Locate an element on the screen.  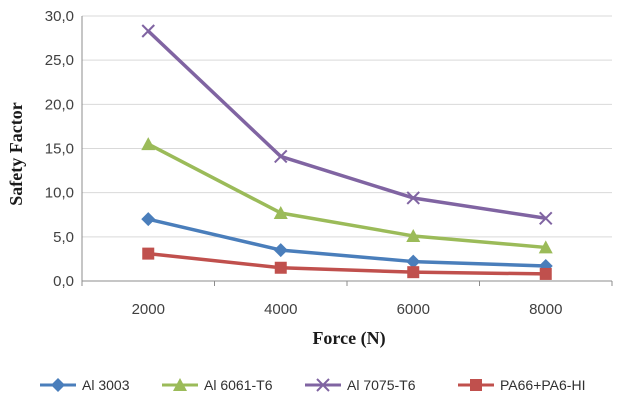
legend-item: Al 3003 is located at coordinates (85, 385).